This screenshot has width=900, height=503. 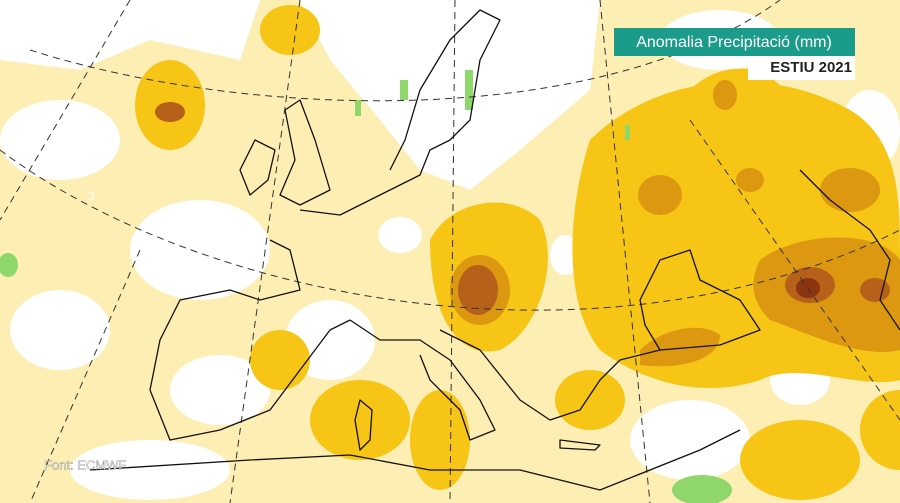 I want to click on legend-header: Anomalia Precipitació (mm) ESTIU 2021, so click(x=734, y=54).